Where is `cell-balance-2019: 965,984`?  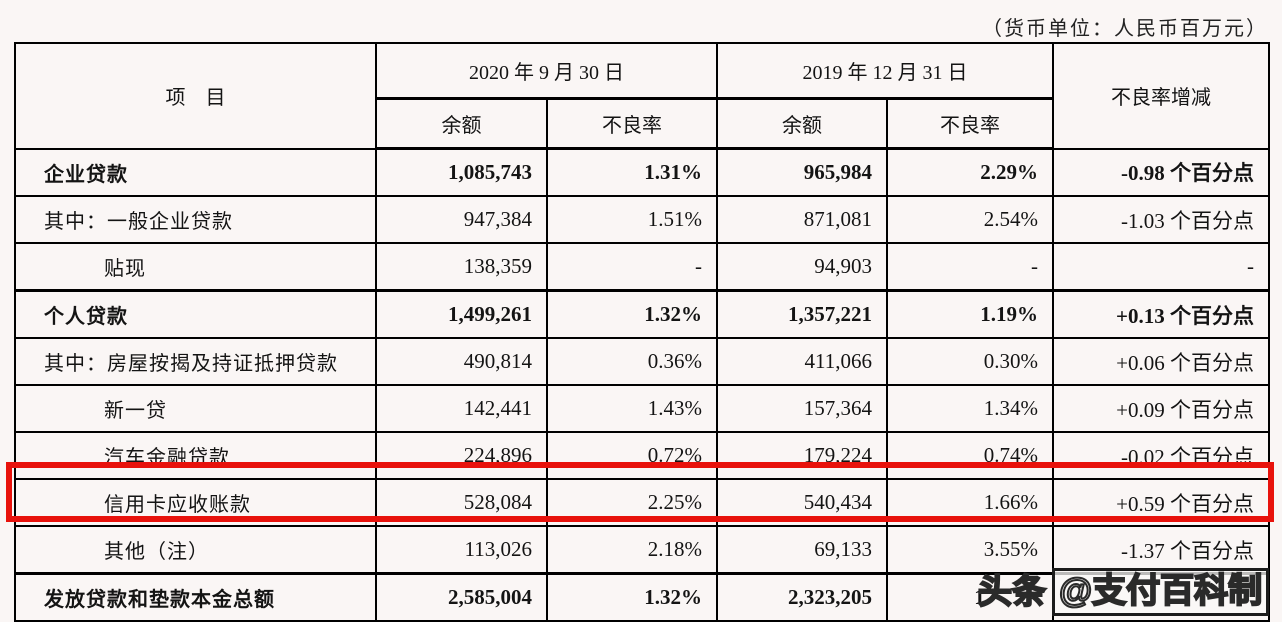 cell-balance-2019: 965,984 is located at coordinates (802, 172).